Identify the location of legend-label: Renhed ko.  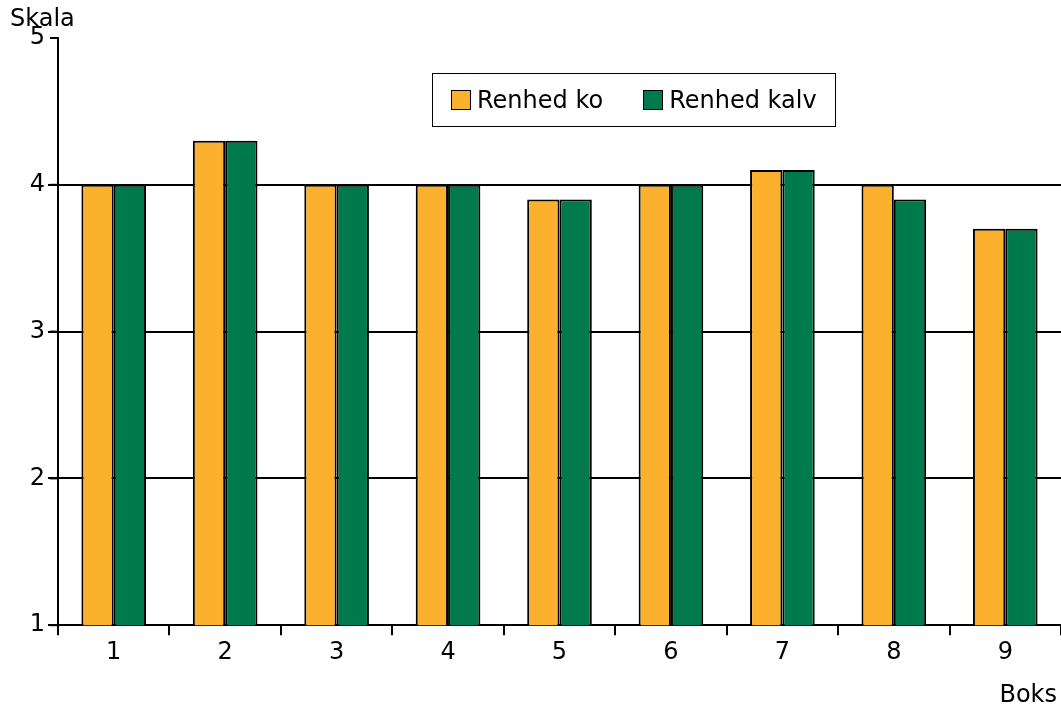
(540, 100).